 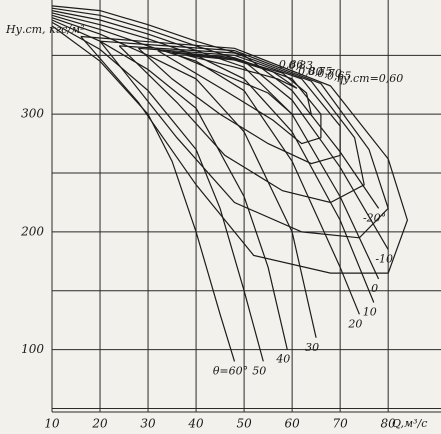 What do you see at coordinates (354, 323) in the screenshot?
I see `series-label: 20` at bounding box center [354, 323].